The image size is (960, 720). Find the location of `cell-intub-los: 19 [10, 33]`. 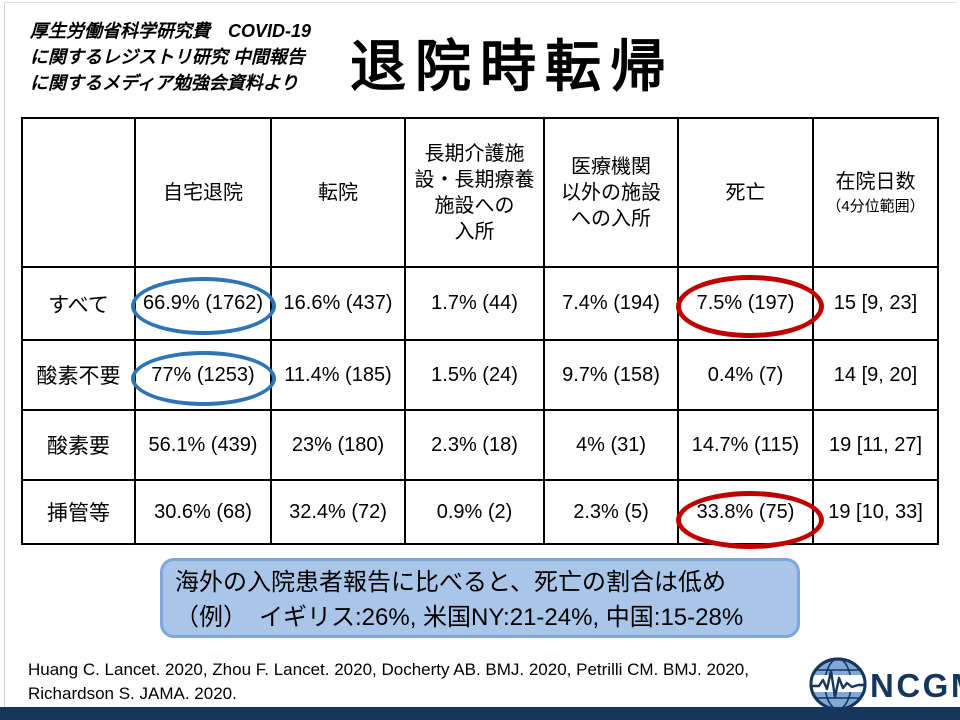

cell-intub-los: 19 [10, 33] is located at coordinates (875, 512).